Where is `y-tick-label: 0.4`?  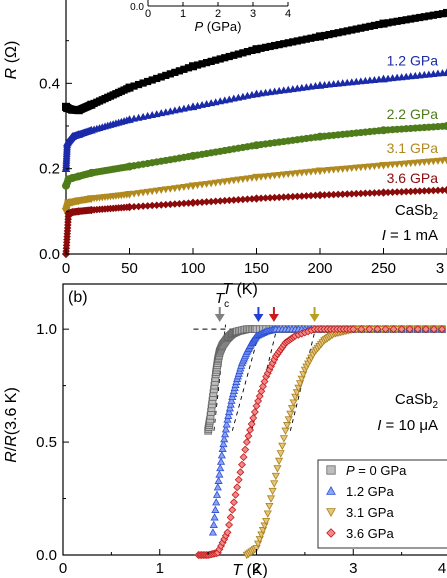 y-tick-label: 0.4 is located at coordinates (49, 83).